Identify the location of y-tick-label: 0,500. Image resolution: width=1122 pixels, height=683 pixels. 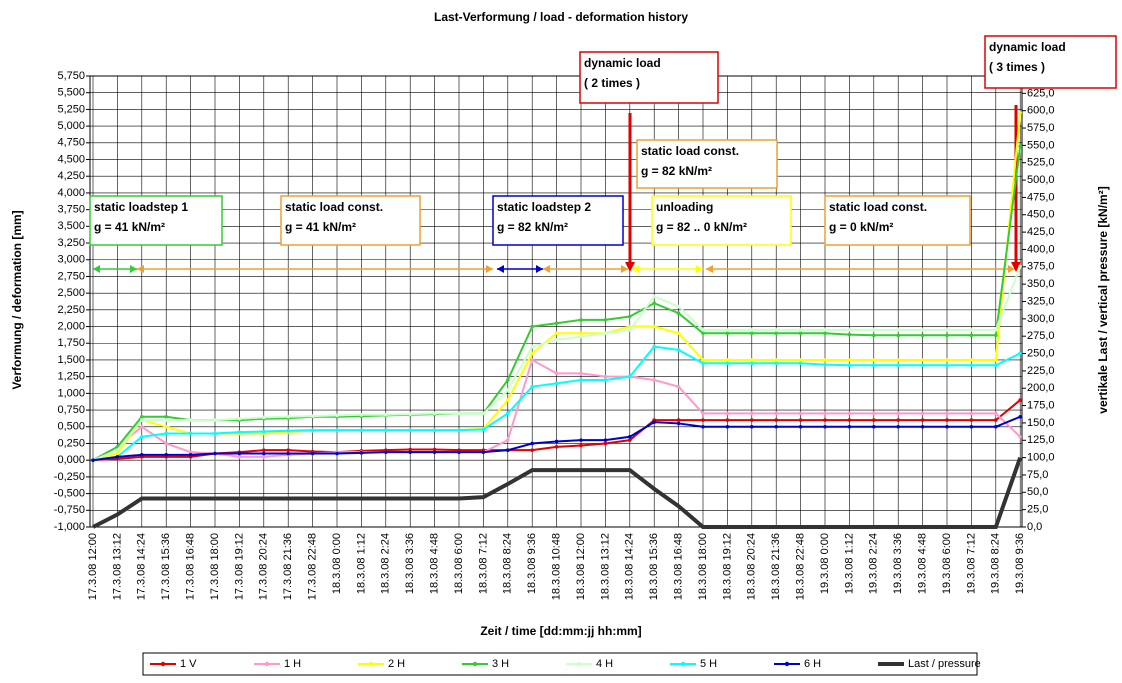
(71, 427).